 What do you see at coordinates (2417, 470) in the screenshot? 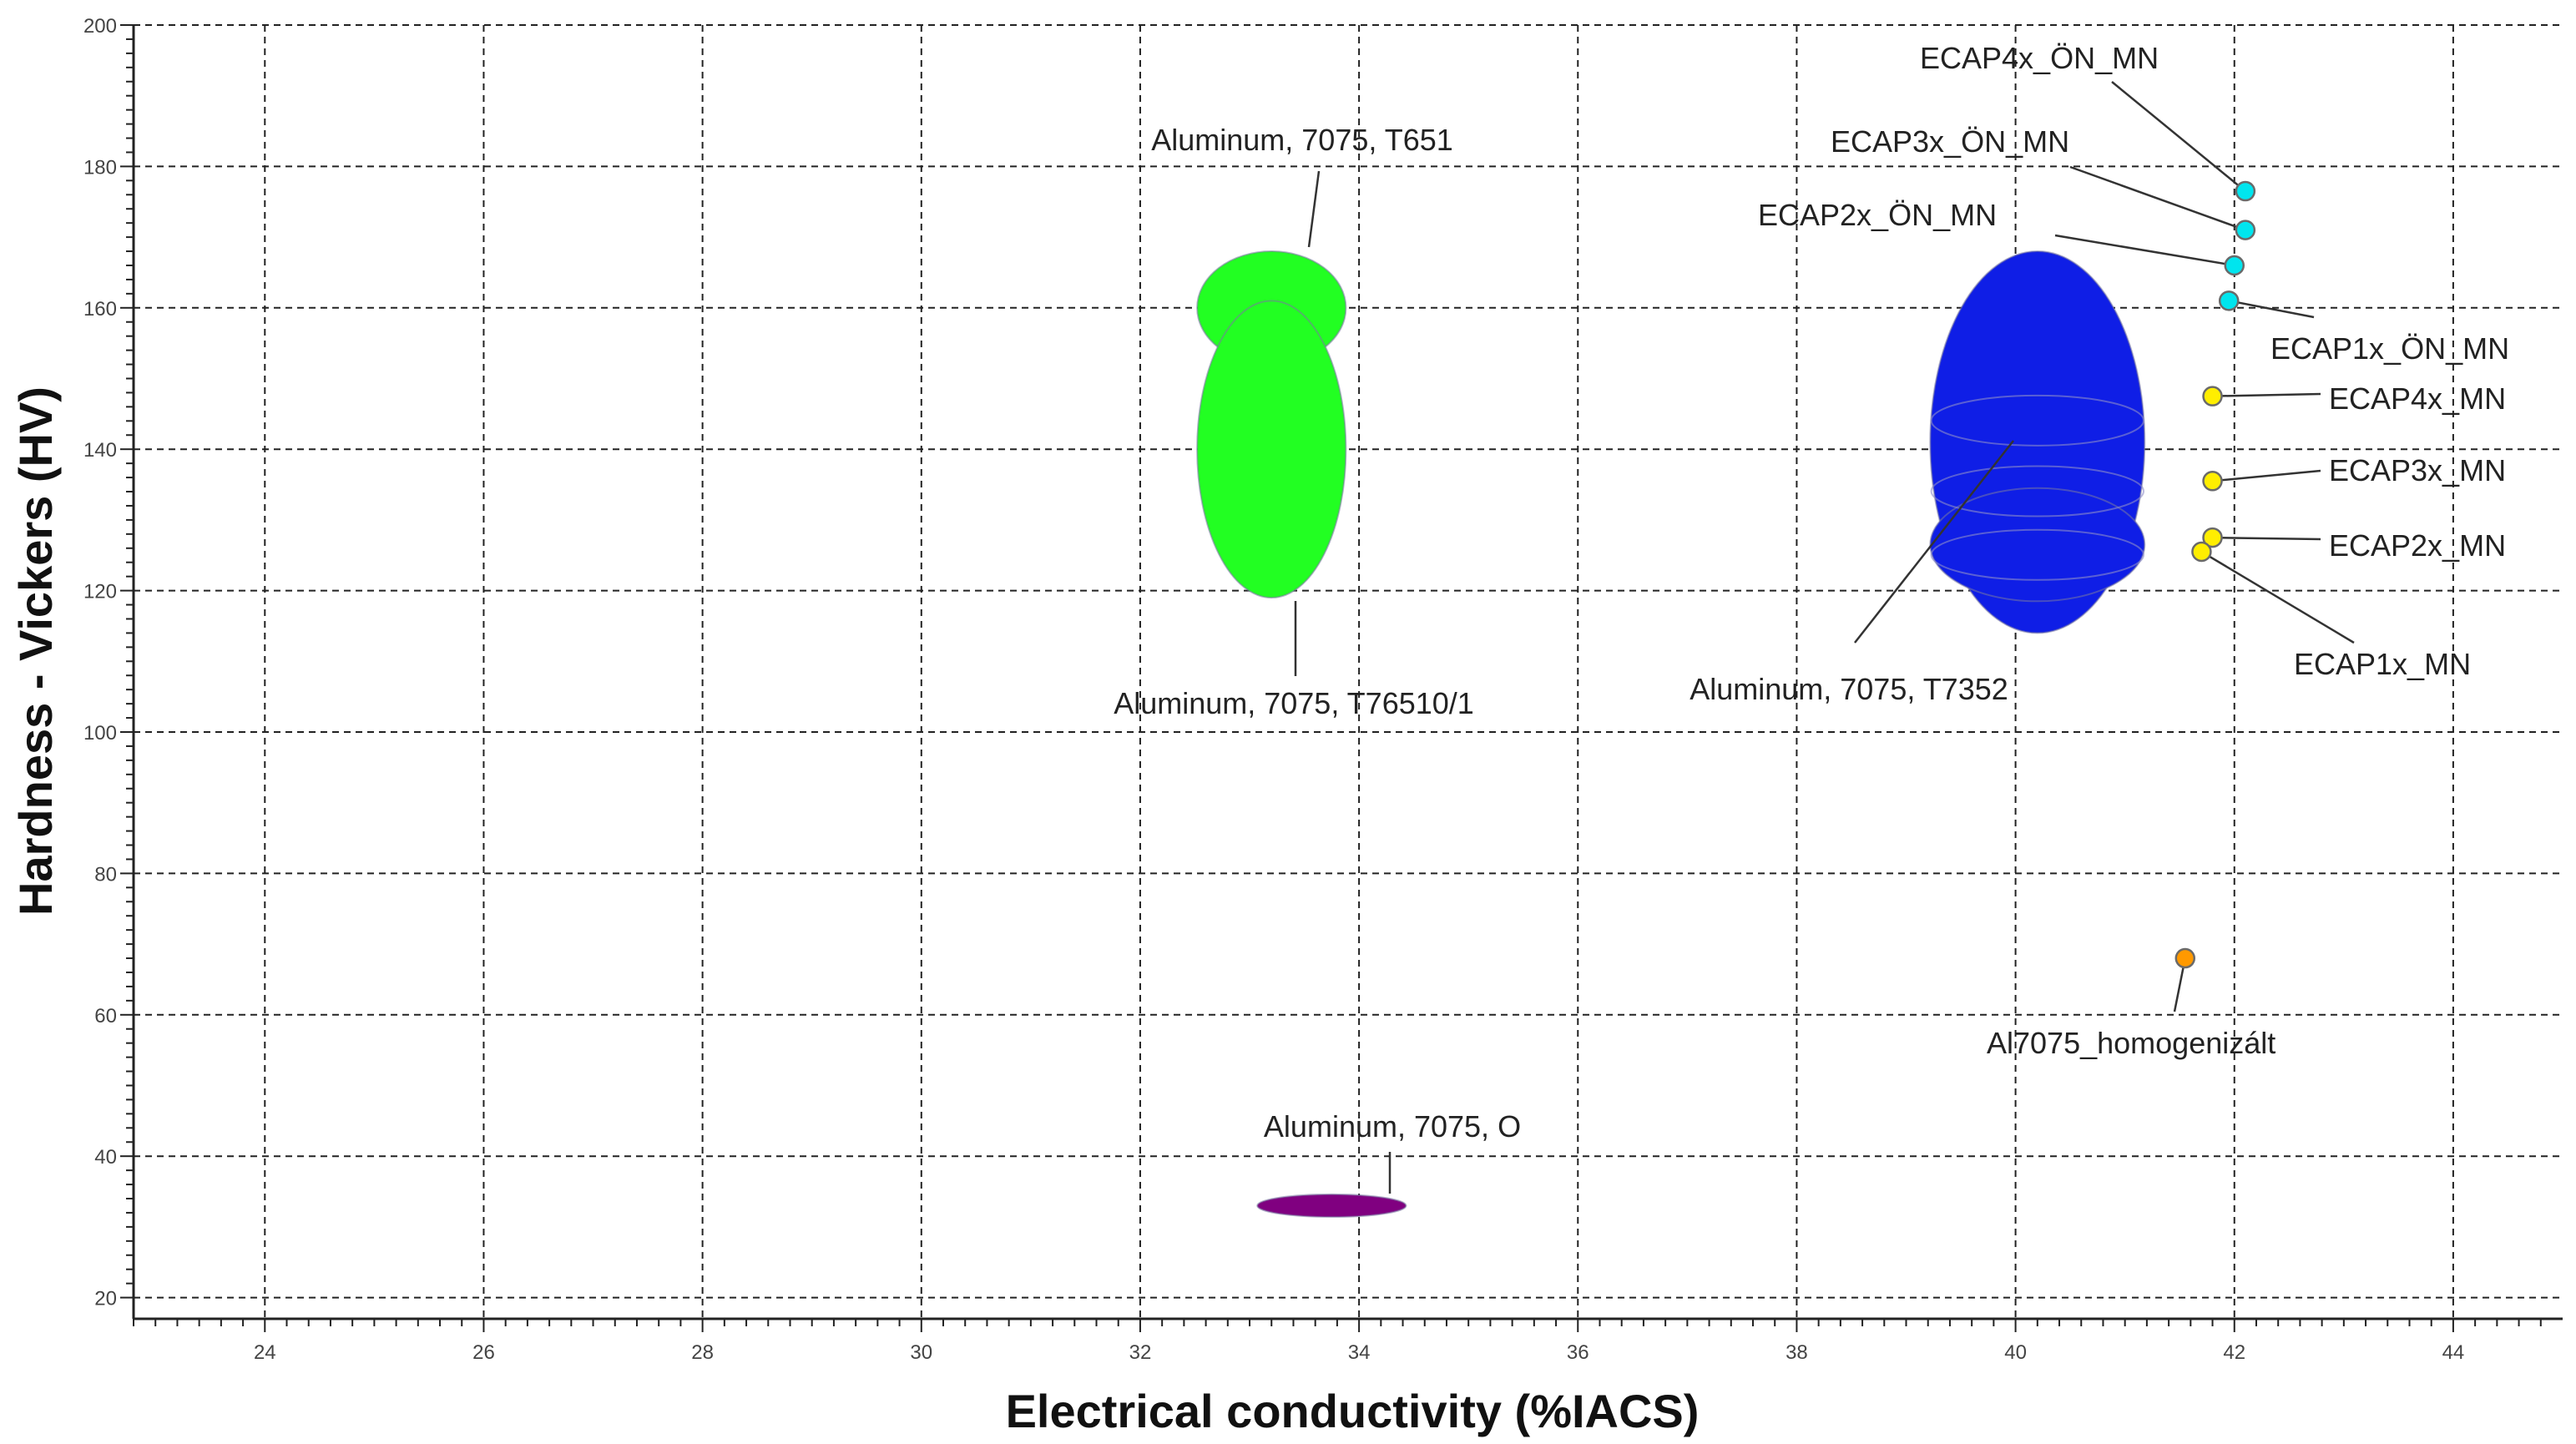
I see `annotation-label: ECAP3x_MN` at bounding box center [2417, 470].